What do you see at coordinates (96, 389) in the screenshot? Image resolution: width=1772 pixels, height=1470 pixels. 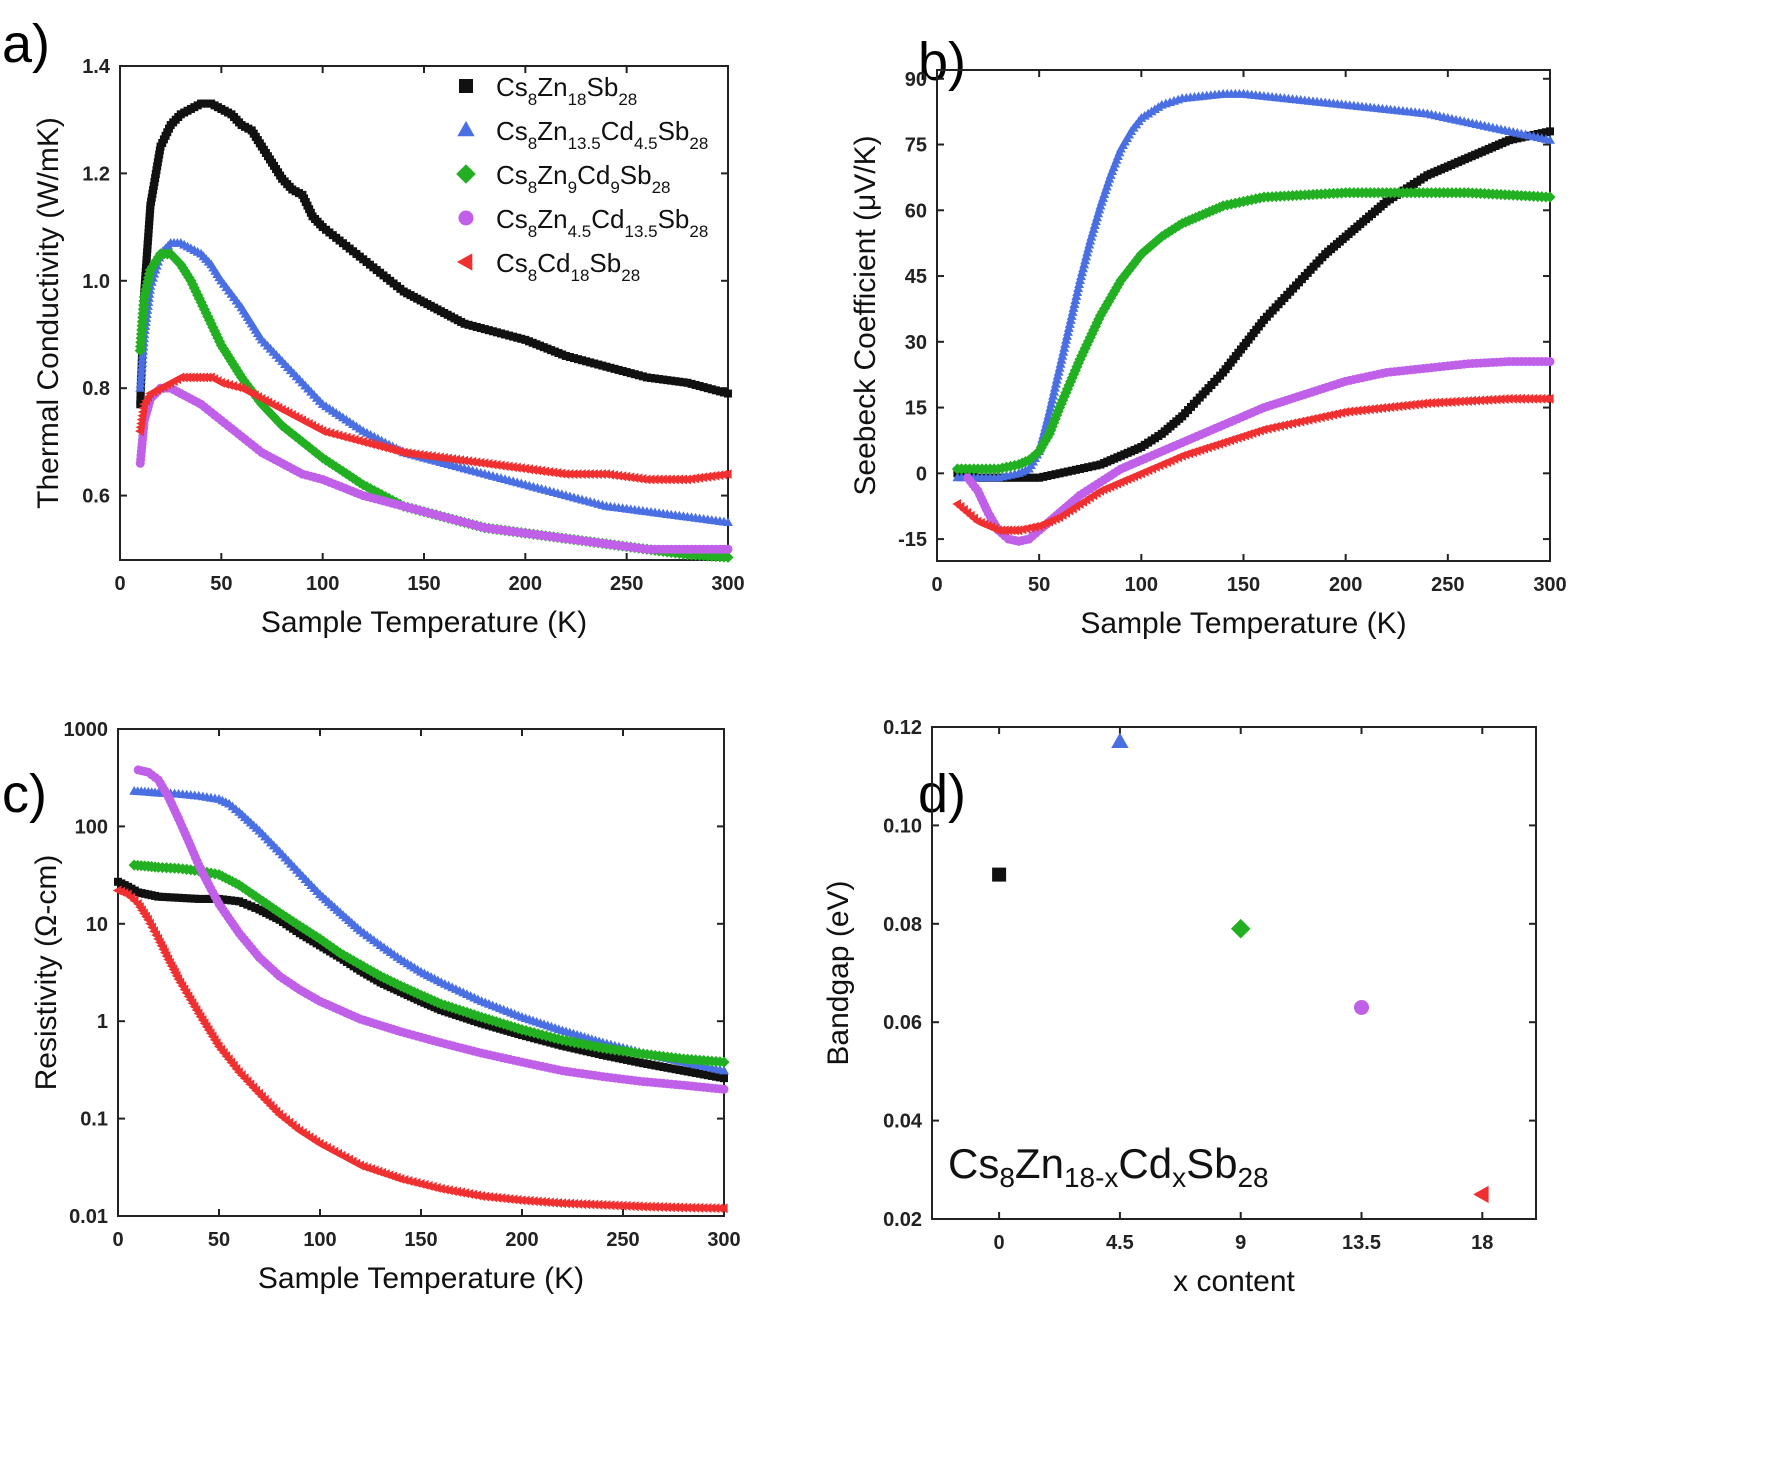 I see `y-tick-label: 0.8` at bounding box center [96, 389].